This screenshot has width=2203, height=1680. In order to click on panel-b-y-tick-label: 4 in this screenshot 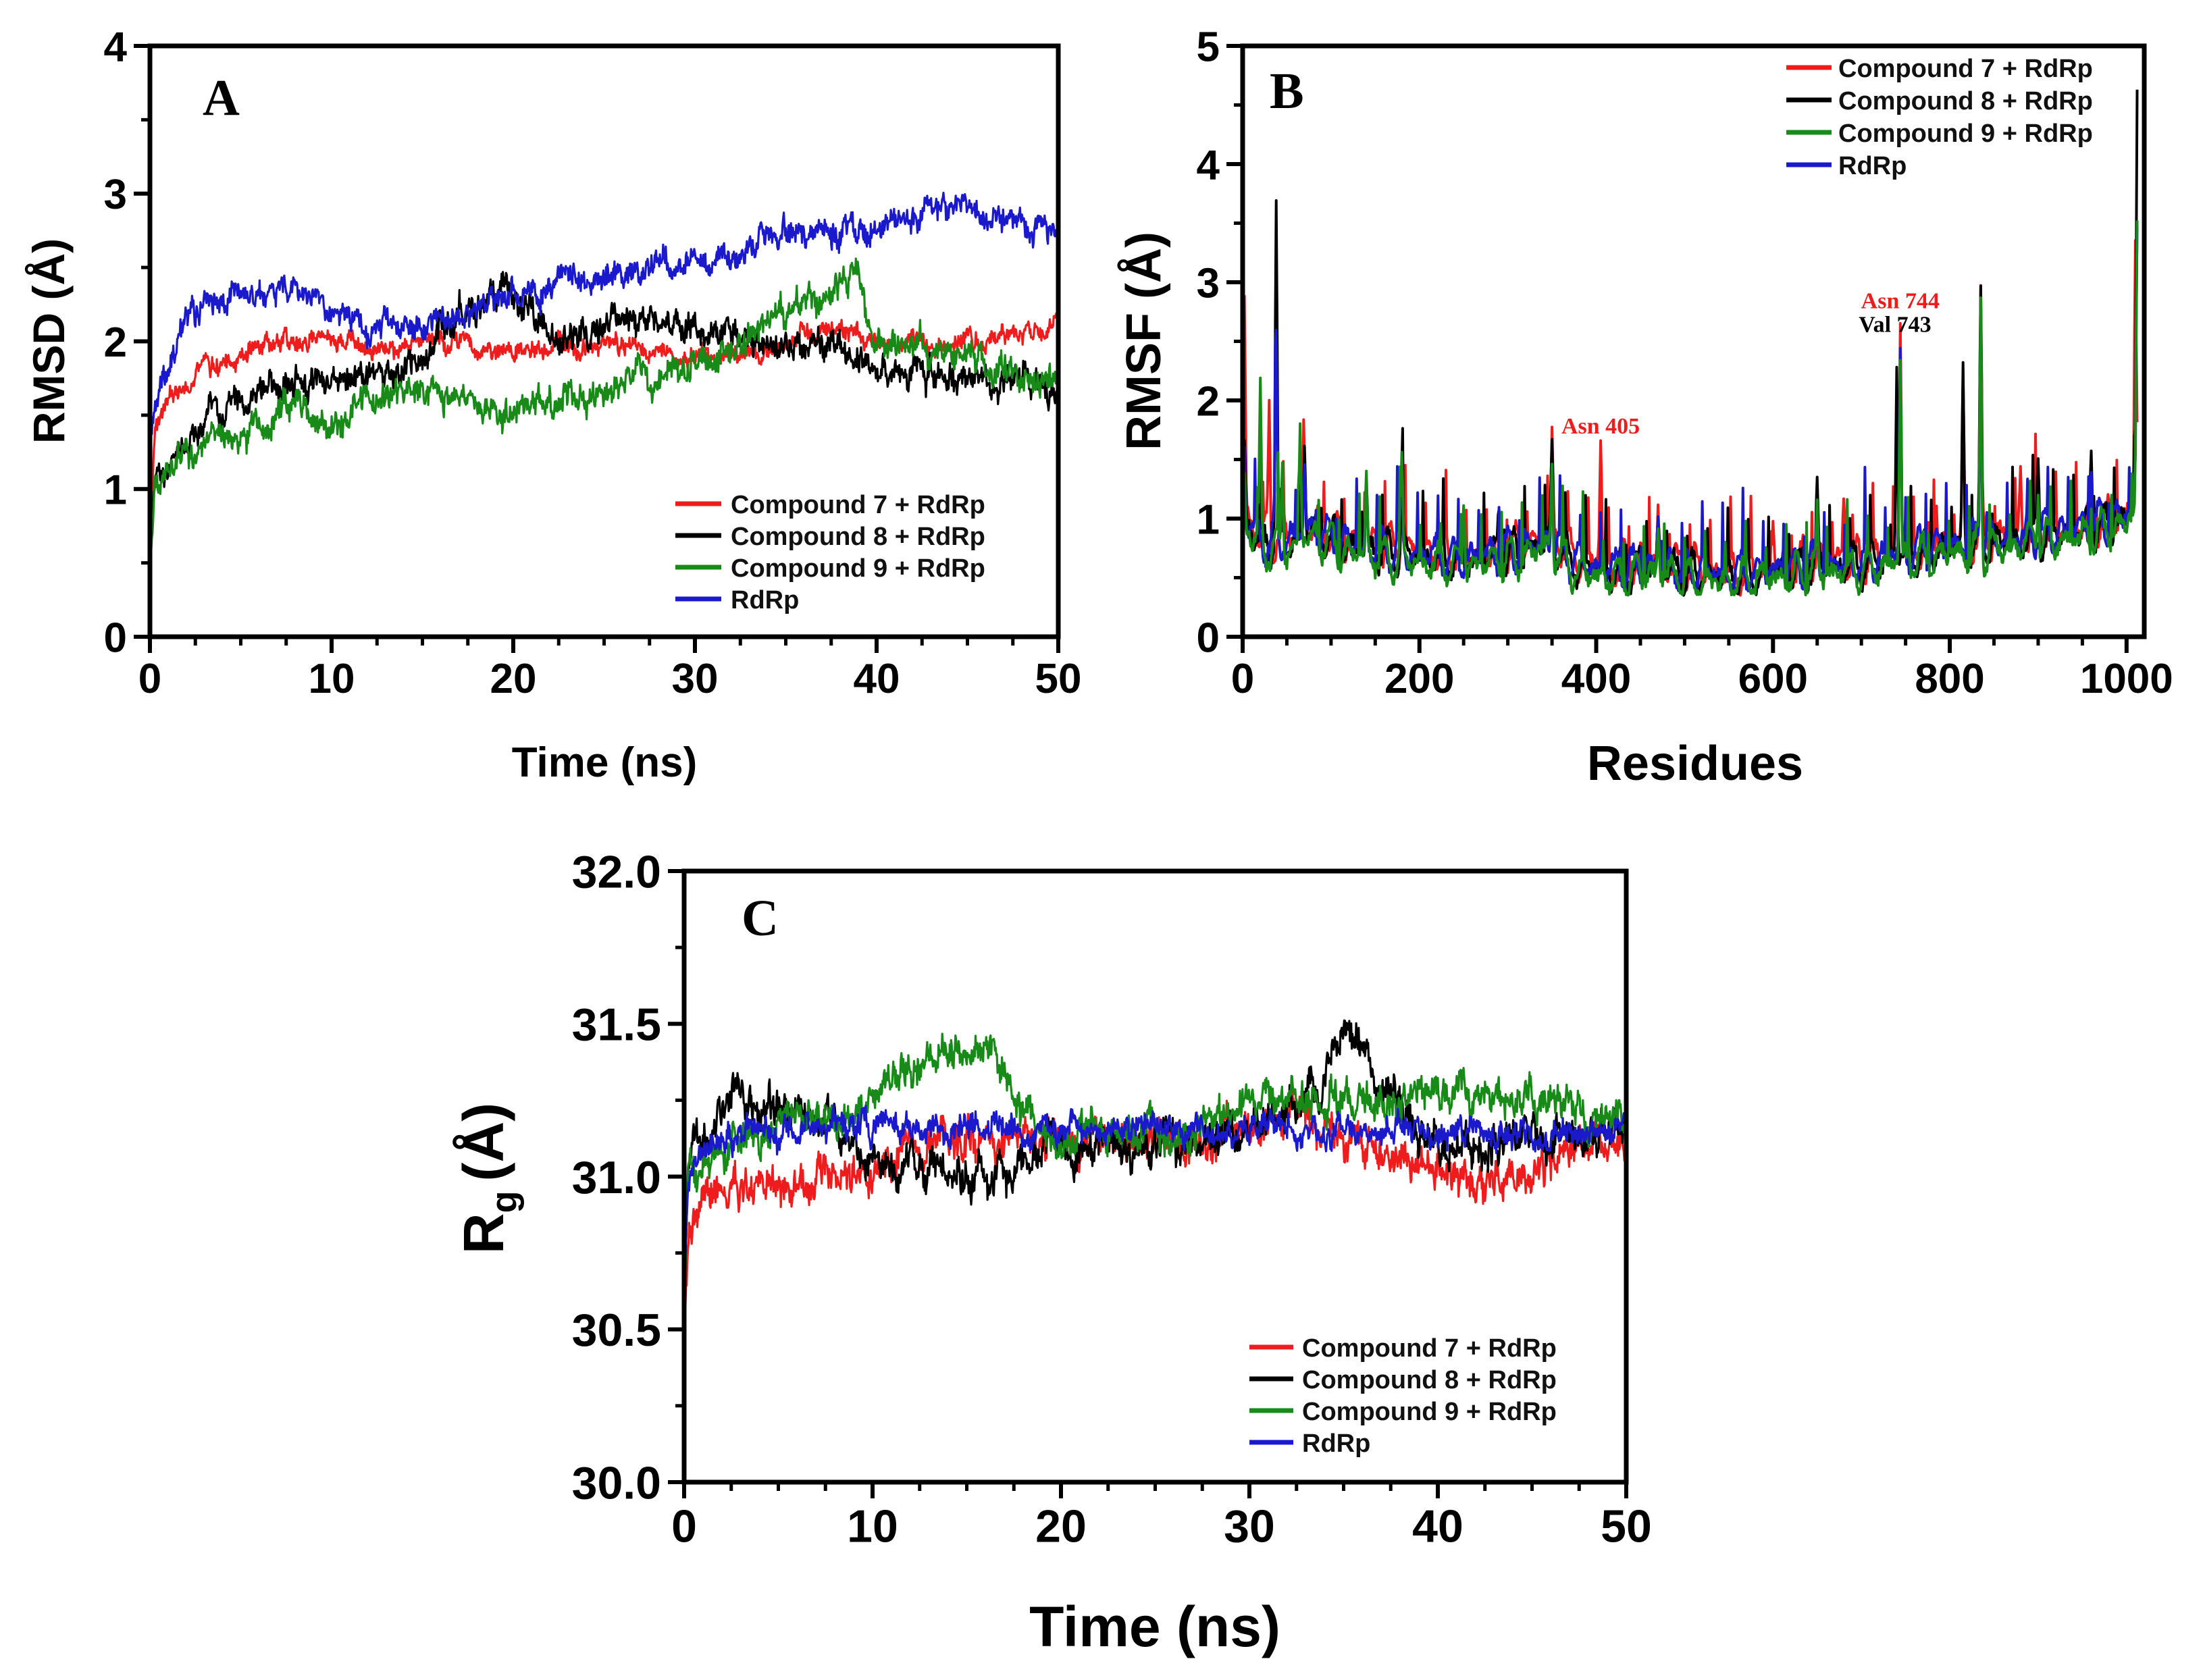, I will do `click(1208, 165)`.